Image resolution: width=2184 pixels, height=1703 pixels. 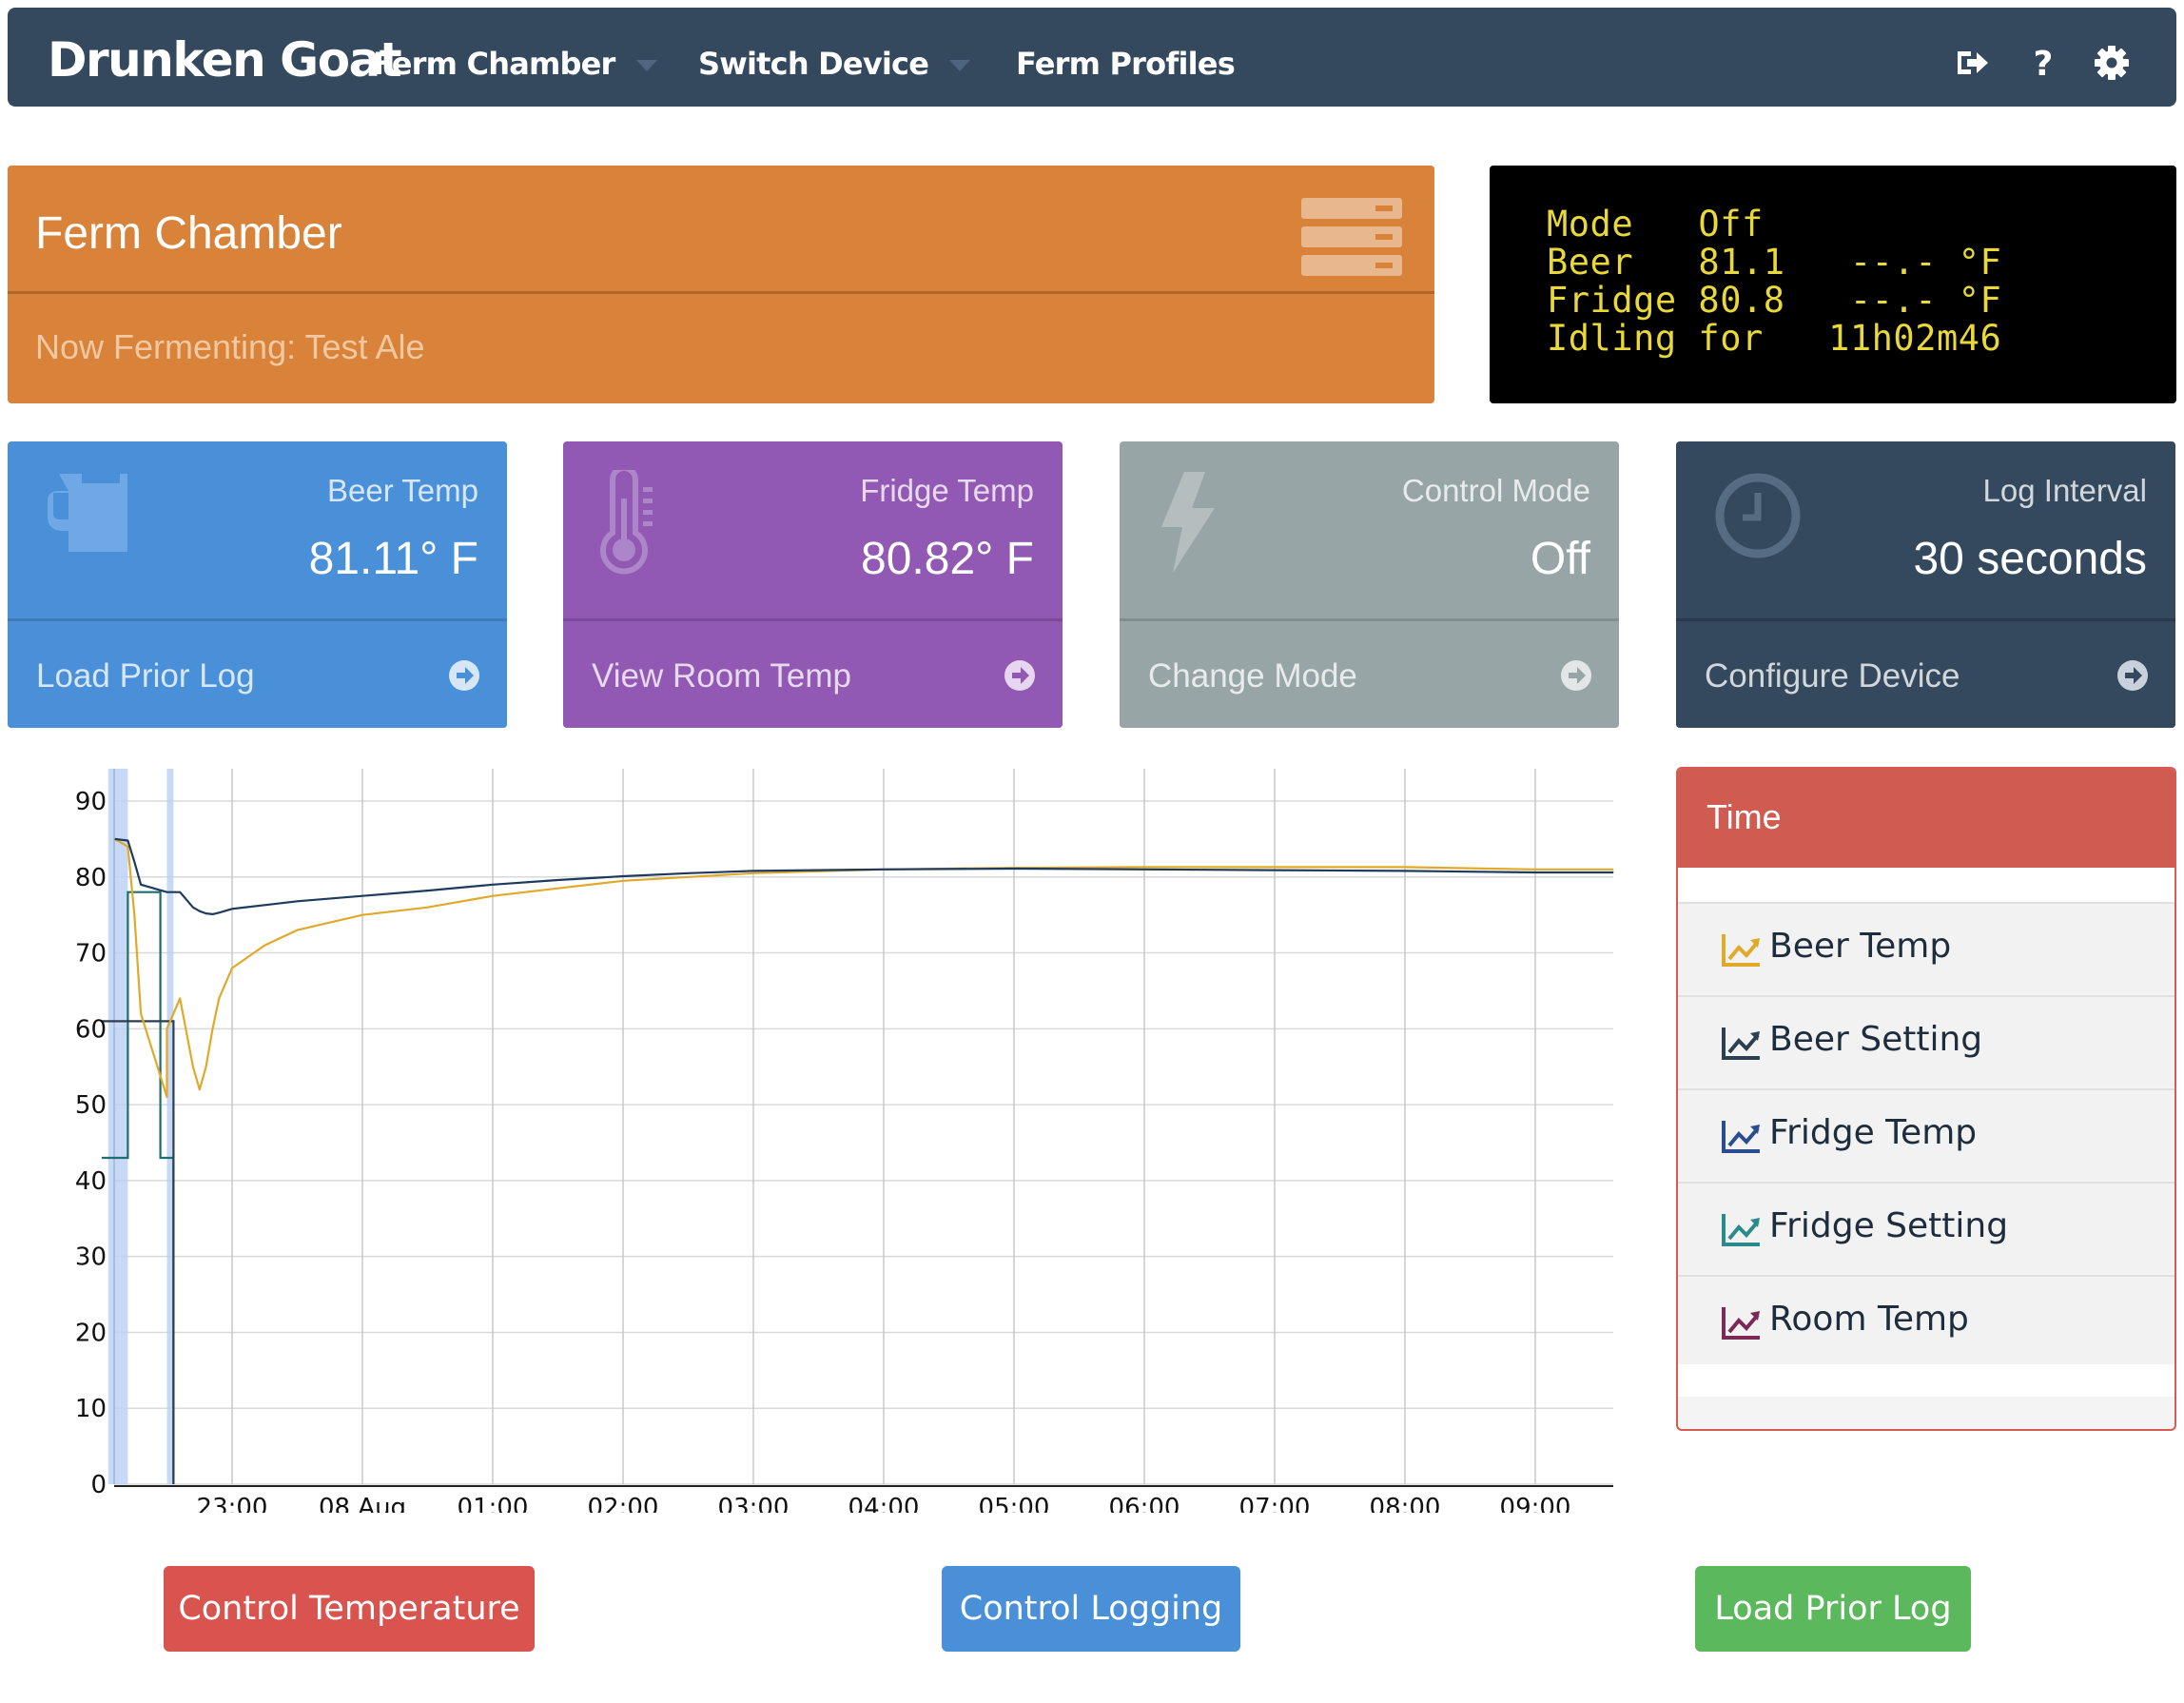 What do you see at coordinates (91, 1105) in the screenshot?
I see `y-tick-label: 50` at bounding box center [91, 1105].